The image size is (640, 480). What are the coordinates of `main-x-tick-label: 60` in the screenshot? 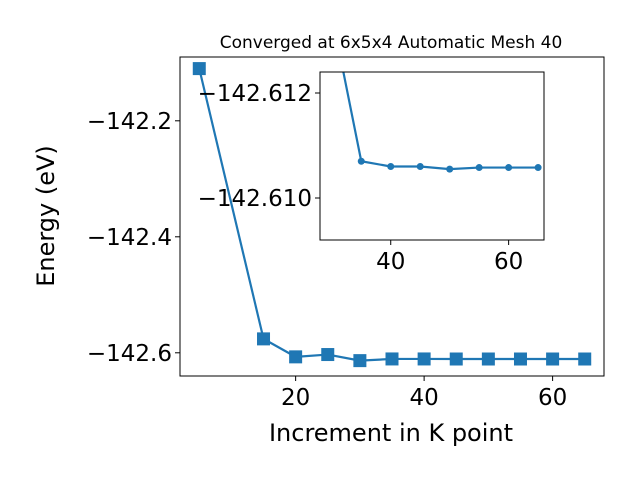 It's located at (552, 398).